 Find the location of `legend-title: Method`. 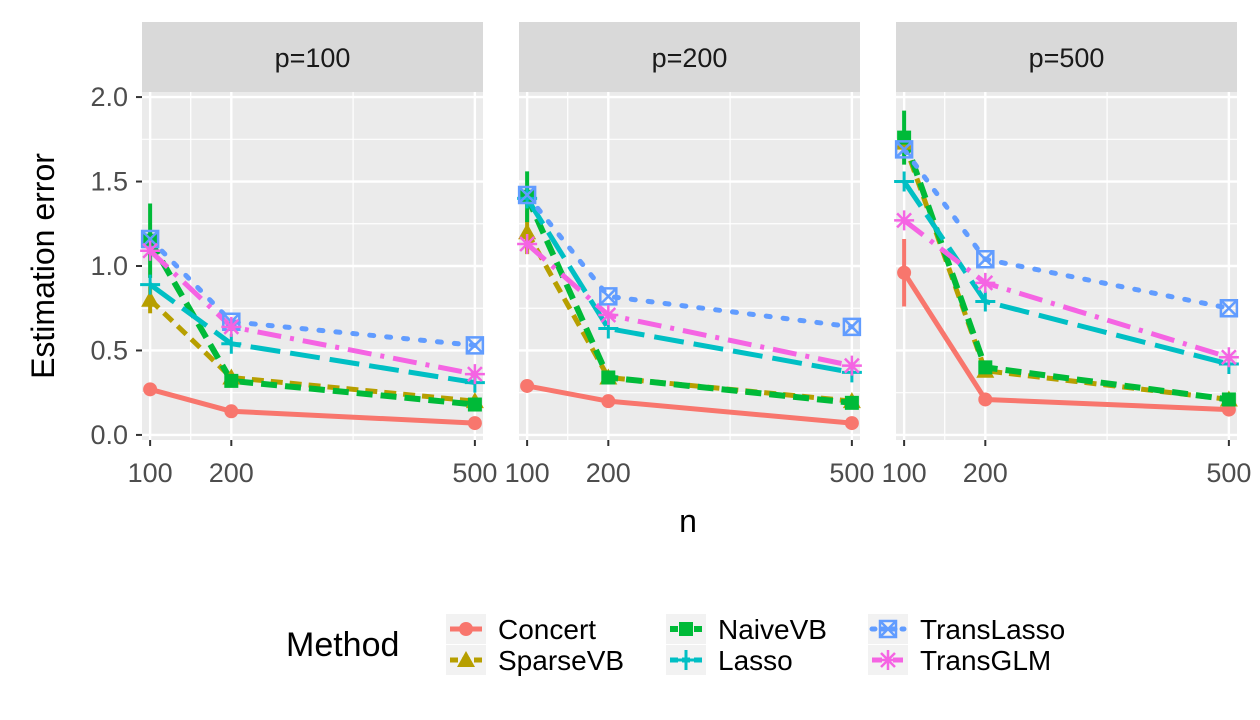

legend-title: Method is located at coordinates (342, 645).